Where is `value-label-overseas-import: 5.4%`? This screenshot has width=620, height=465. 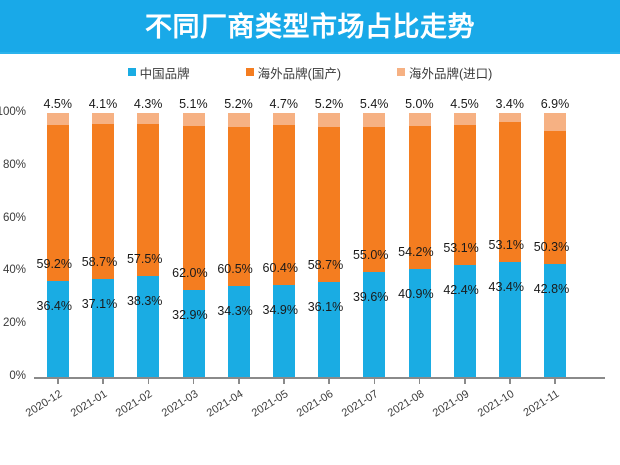
value-label-overseas-import: 5.4% is located at coordinates (374, 104).